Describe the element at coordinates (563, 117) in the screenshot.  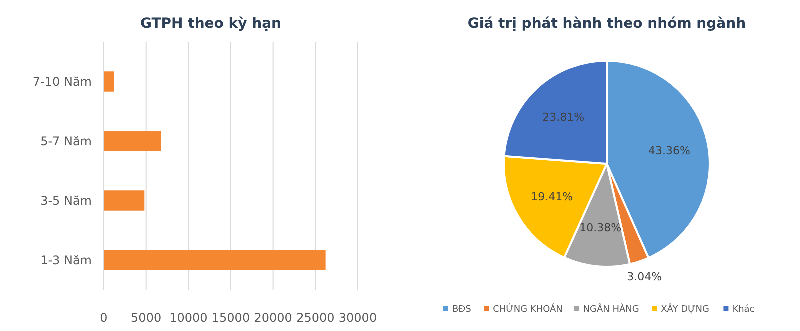
I see `data-label: 23.81%` at that location.